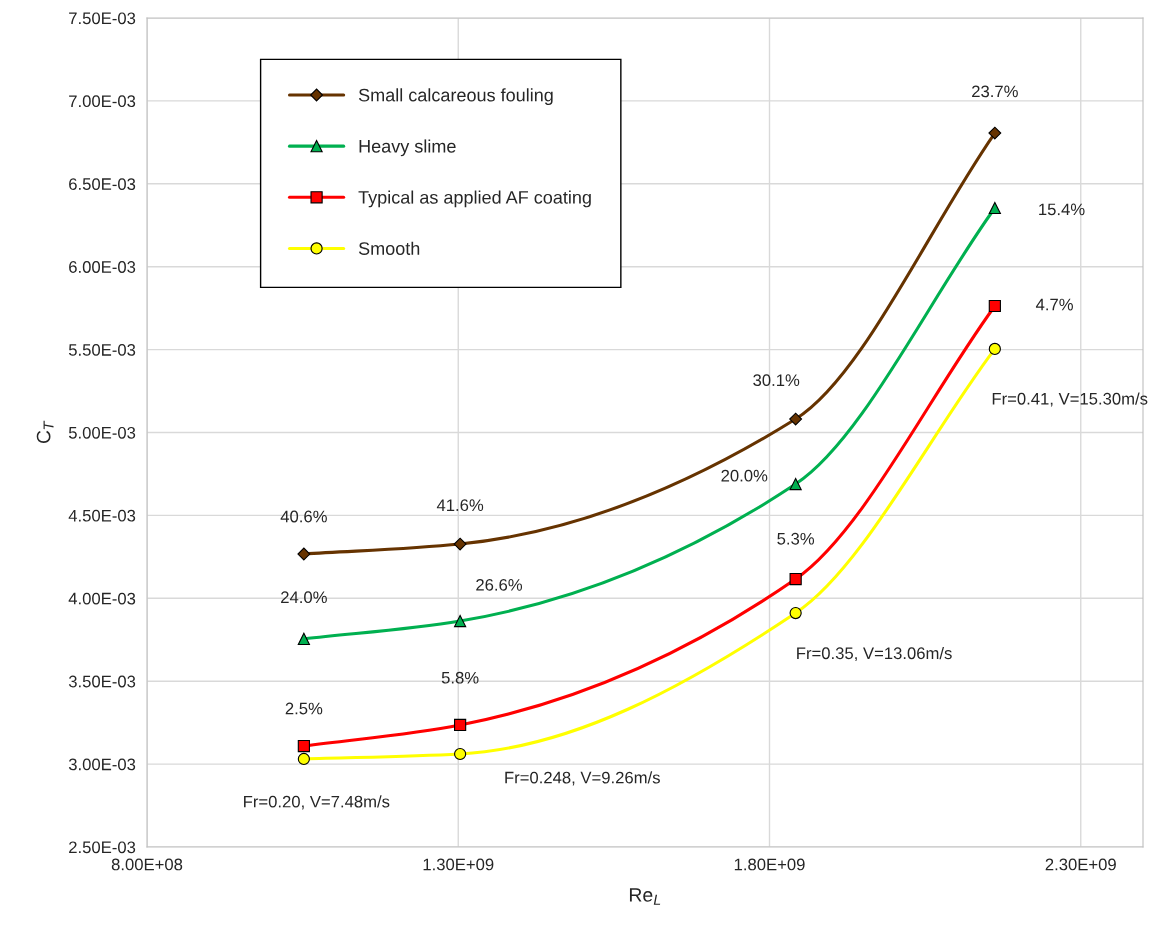 The height and width of the screenshot is (927, 1151). What do you see at coordinates (102, 267) in the screenshot?
I see `y-tick-label: 6.00E-03` at bounding box center [102, 267].